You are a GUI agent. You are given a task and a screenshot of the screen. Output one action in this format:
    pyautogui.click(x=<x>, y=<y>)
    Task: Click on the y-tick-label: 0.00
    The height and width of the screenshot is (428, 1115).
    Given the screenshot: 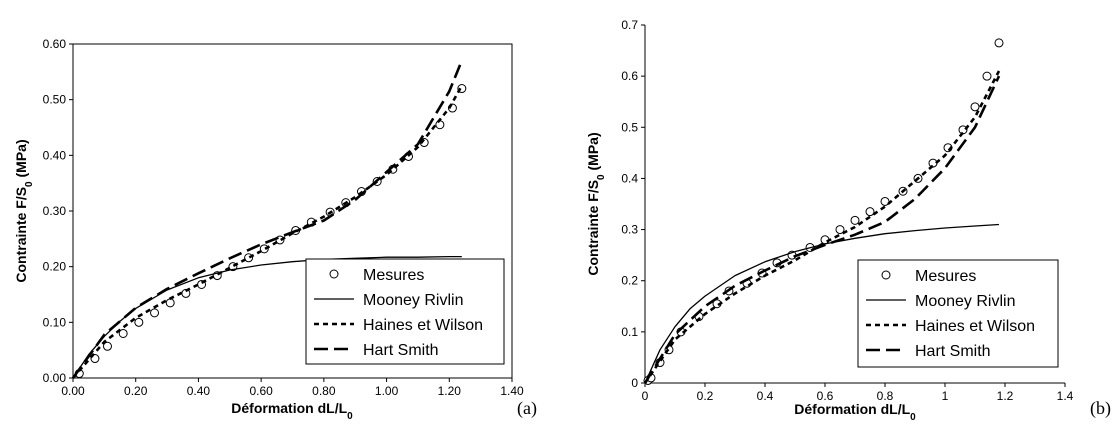 What is the action you would take?
    pyautogui.click(x=55, y=378)
    